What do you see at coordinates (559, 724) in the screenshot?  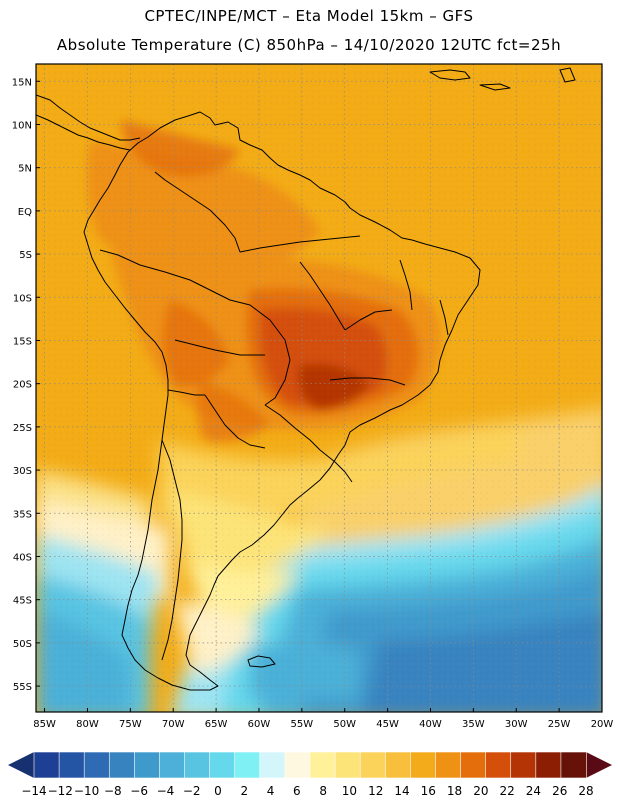 I see `longitude-tick-label: 25W` at bounding box center [559, 724].